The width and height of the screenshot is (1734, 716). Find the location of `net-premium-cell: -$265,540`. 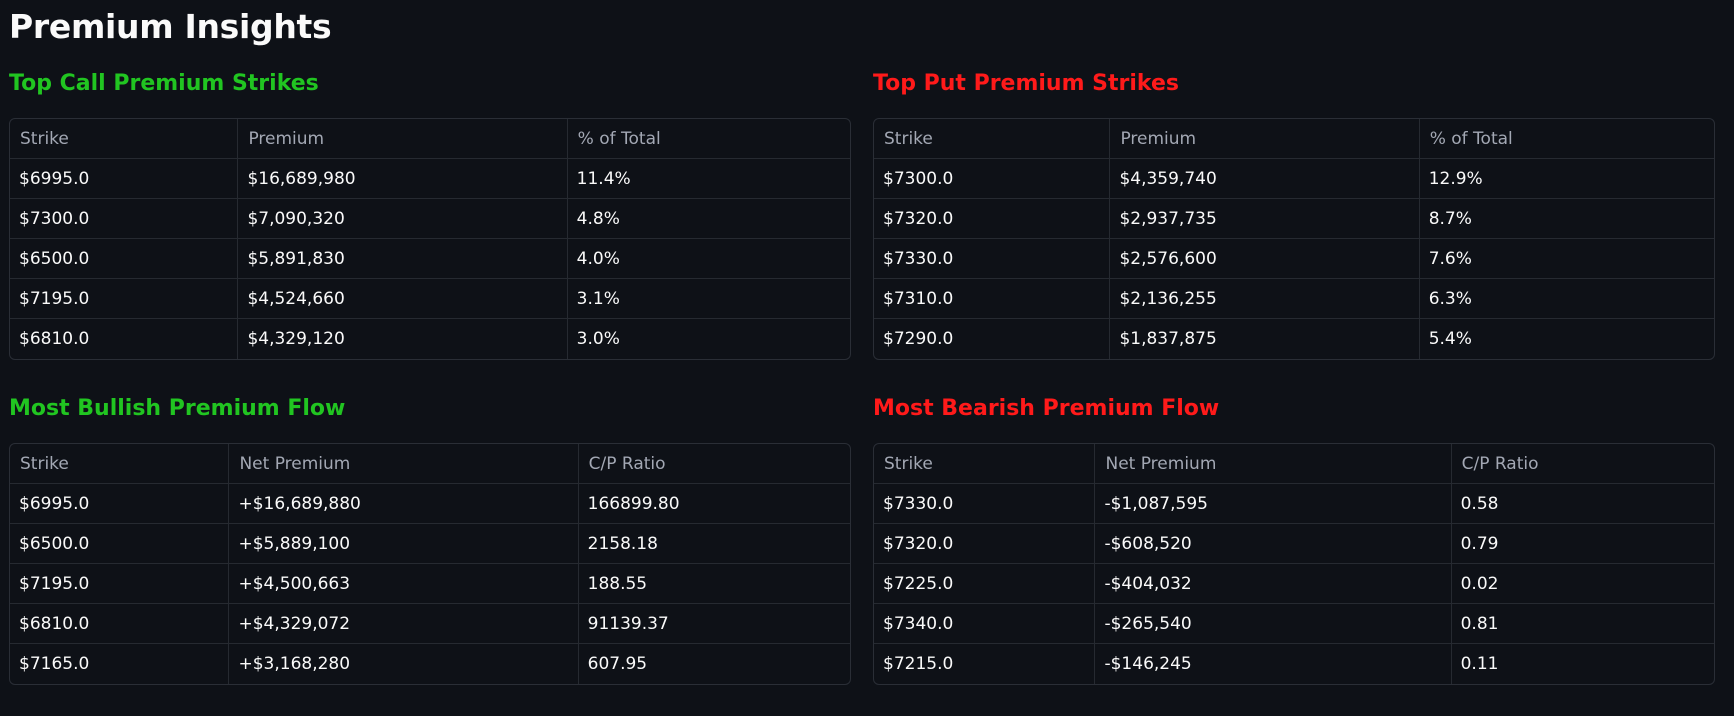

net-premium-cell: -$265,540 is located at coordinates (1273, 624).